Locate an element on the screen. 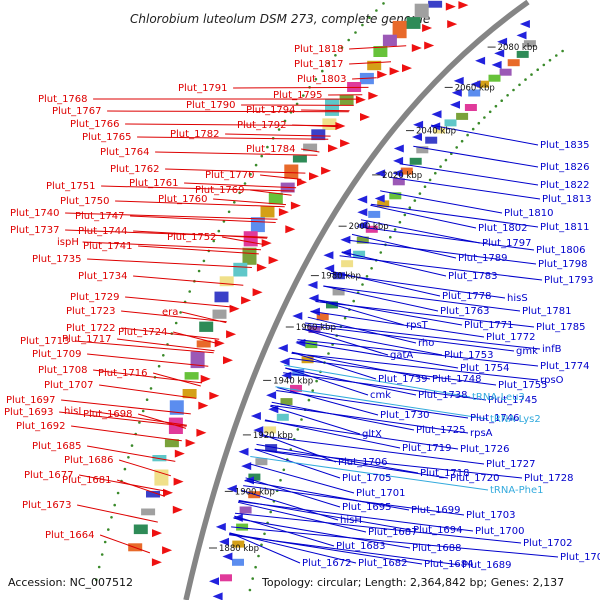  gene-label: Plut_1738 is located at coordinates (443, 395).